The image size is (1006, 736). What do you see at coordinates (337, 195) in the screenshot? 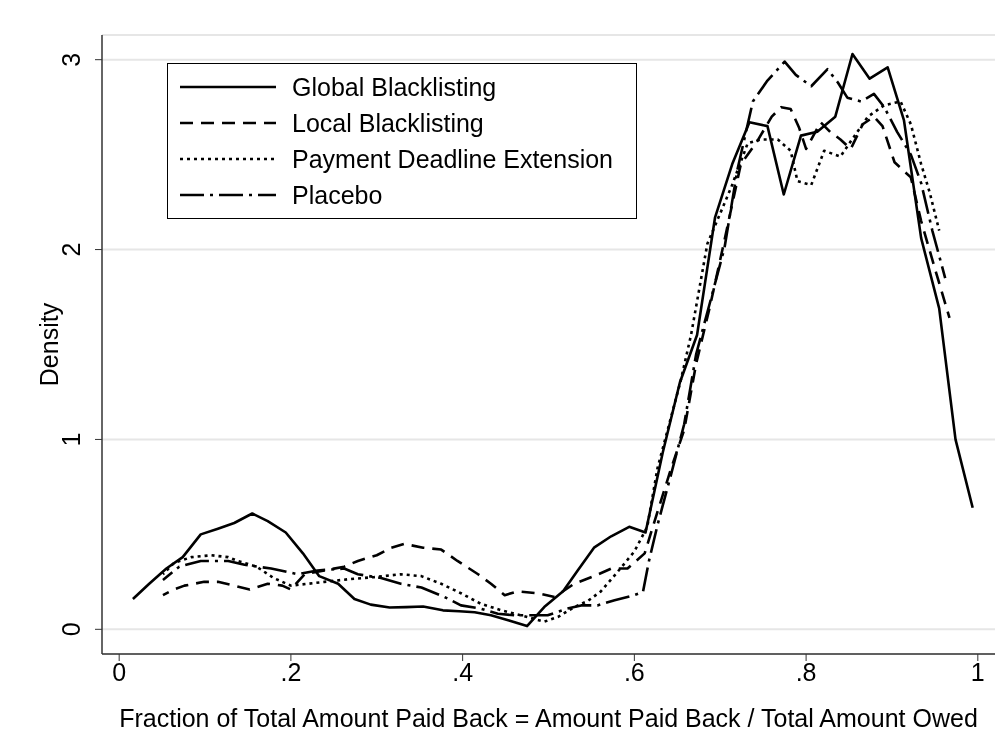
I see `legend-label: Placebo` at bounding box center [337, 195].